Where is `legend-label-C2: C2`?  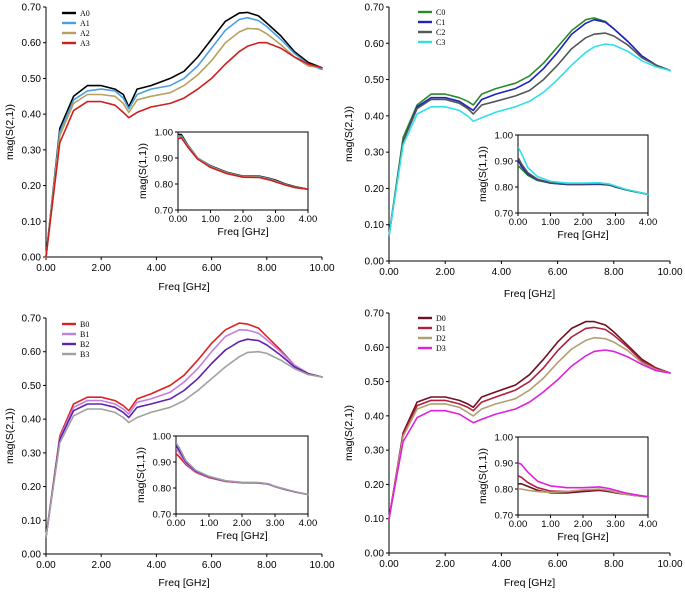
legend-label-C2: C2 is located at coordinates (440, 32).